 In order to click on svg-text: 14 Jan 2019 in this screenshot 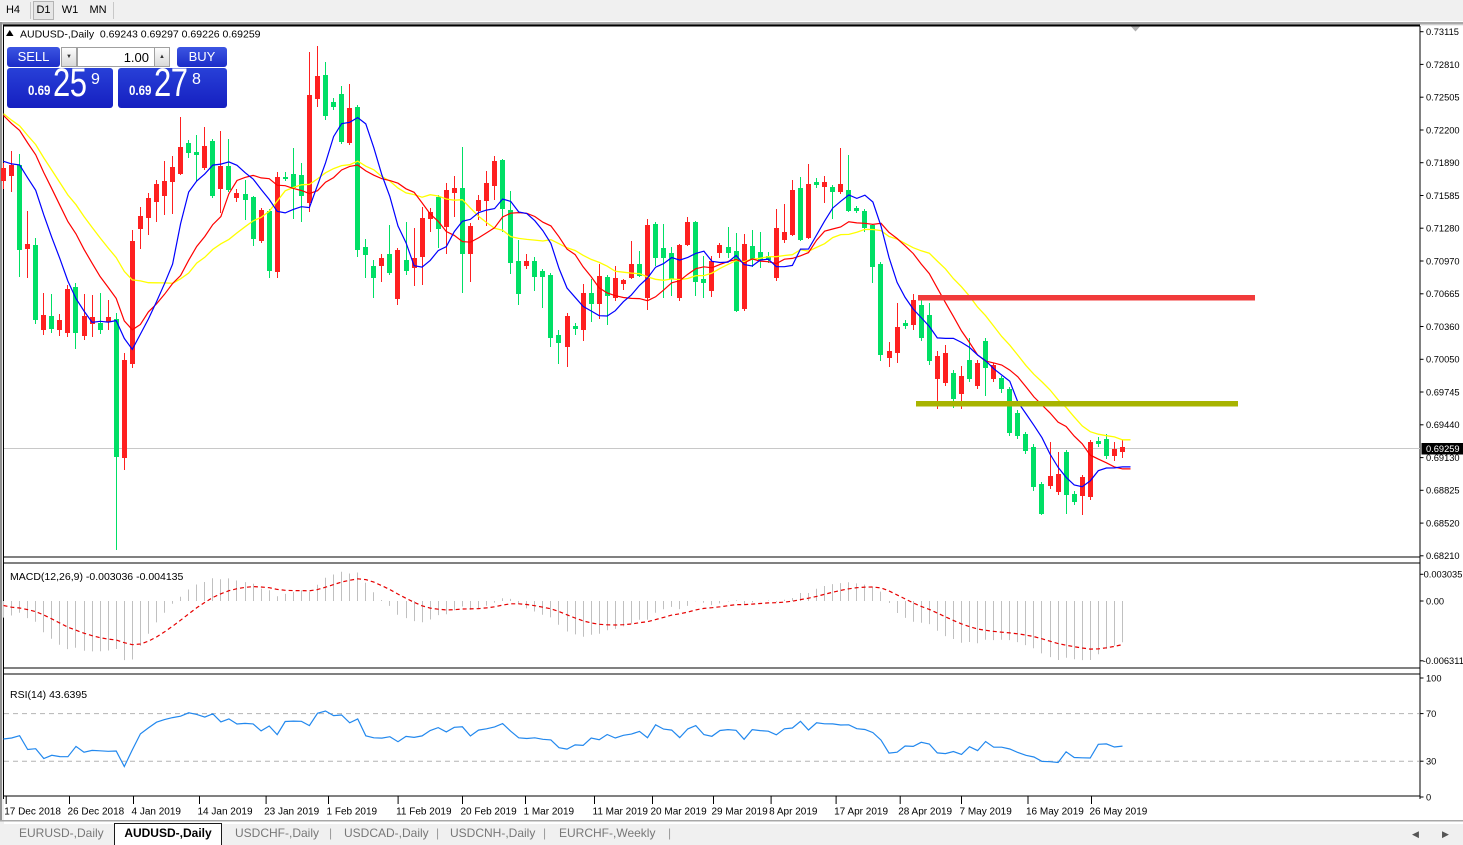, I will do `click(225, 812)`.